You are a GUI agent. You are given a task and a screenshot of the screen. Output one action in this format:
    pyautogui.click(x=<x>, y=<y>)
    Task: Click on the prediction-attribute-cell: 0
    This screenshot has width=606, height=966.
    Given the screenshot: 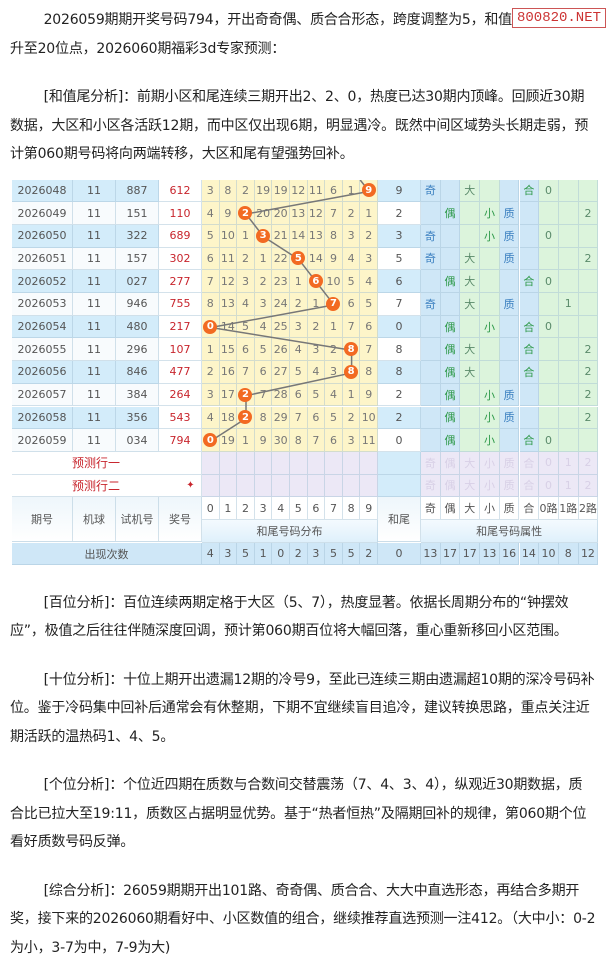 What is the action you would take?
    pyautogui.click(x=549, y=463)
    